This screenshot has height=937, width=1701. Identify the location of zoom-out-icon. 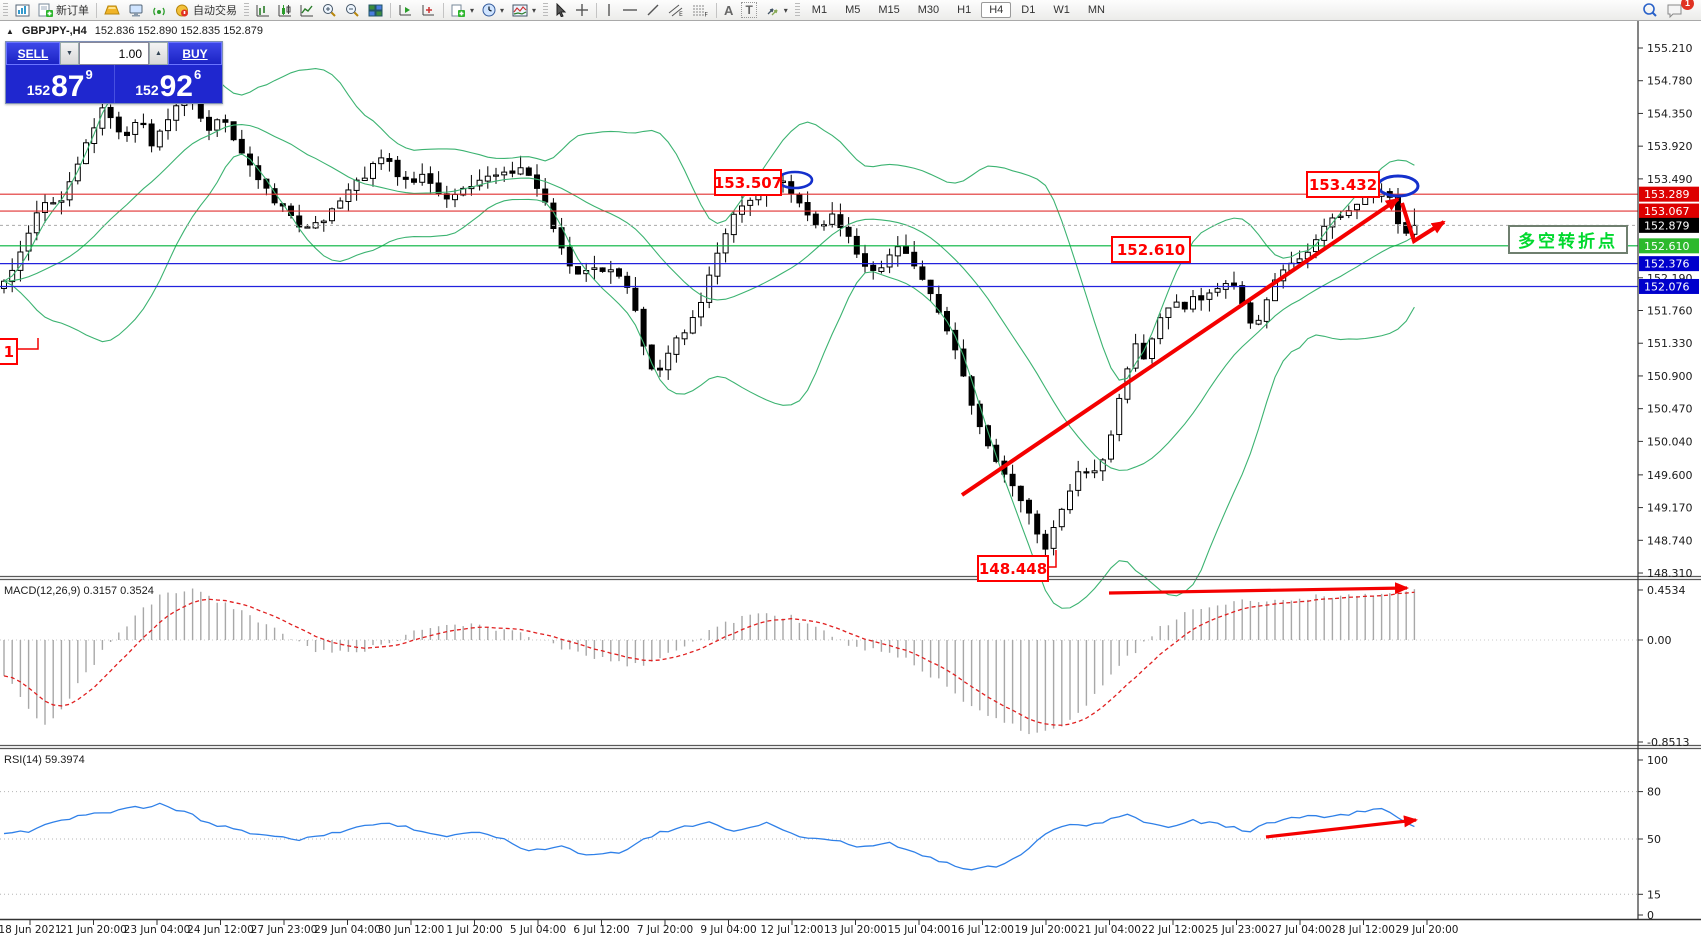
(352, 10).